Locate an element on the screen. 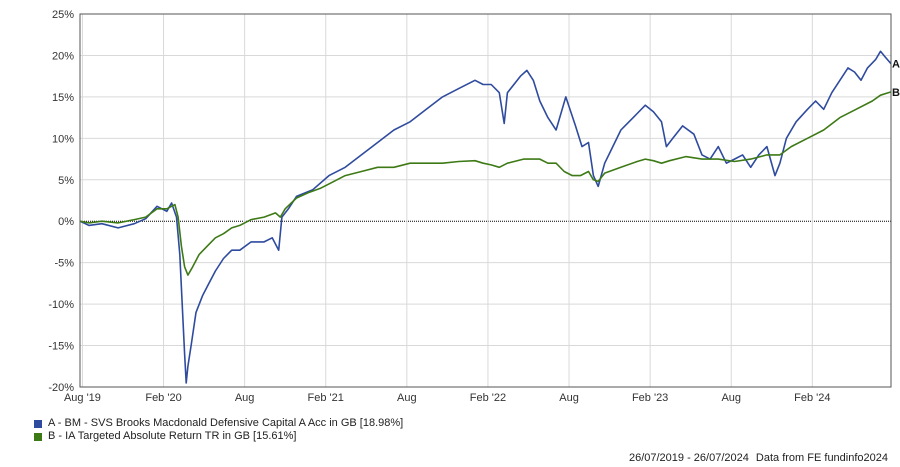  y-tick-label: 15% is located at coordinates (63, 98).